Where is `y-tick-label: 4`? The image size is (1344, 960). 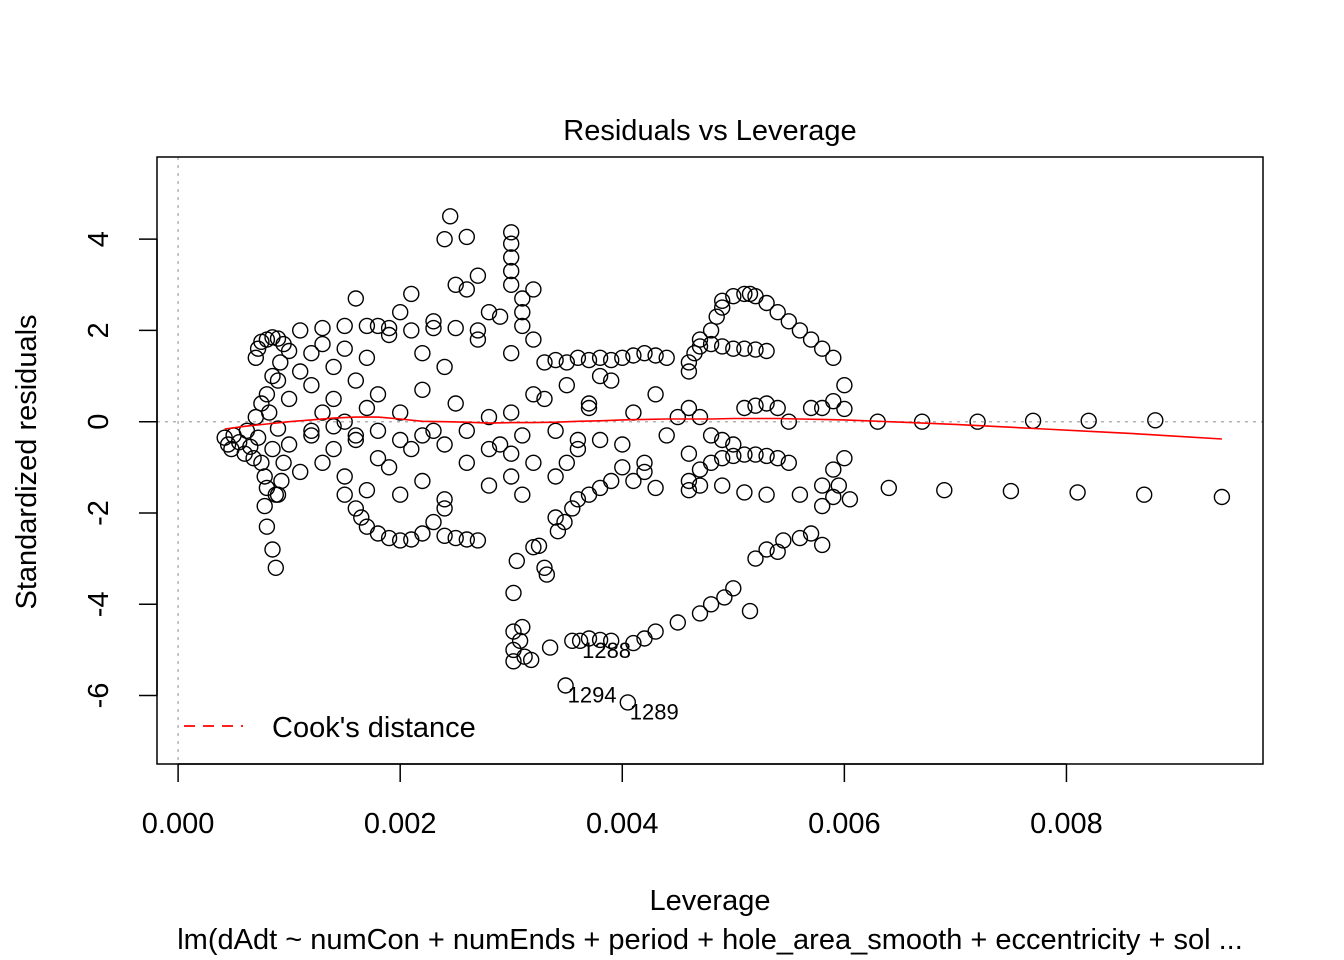
y-tick-label: 4 is located at coordinates (99, 239).